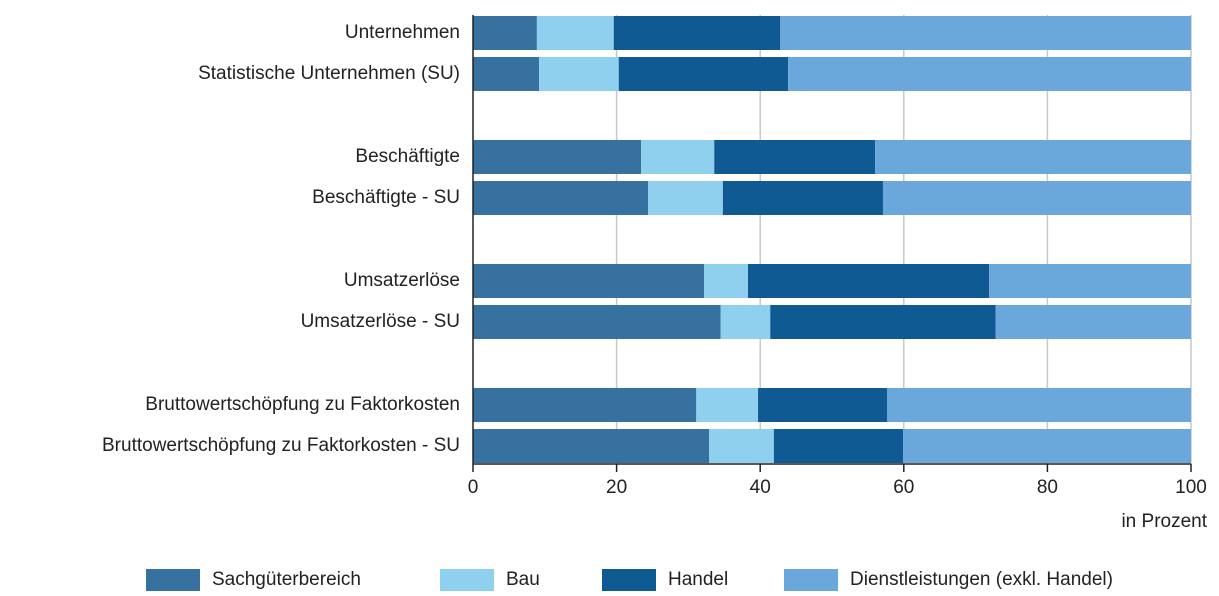 The image size is (1219, 596). What do you see at coordinates (407, 156) in the screenshot?
I see `y-tick-label: Beschäftigte` at bounding box center [407, 156].